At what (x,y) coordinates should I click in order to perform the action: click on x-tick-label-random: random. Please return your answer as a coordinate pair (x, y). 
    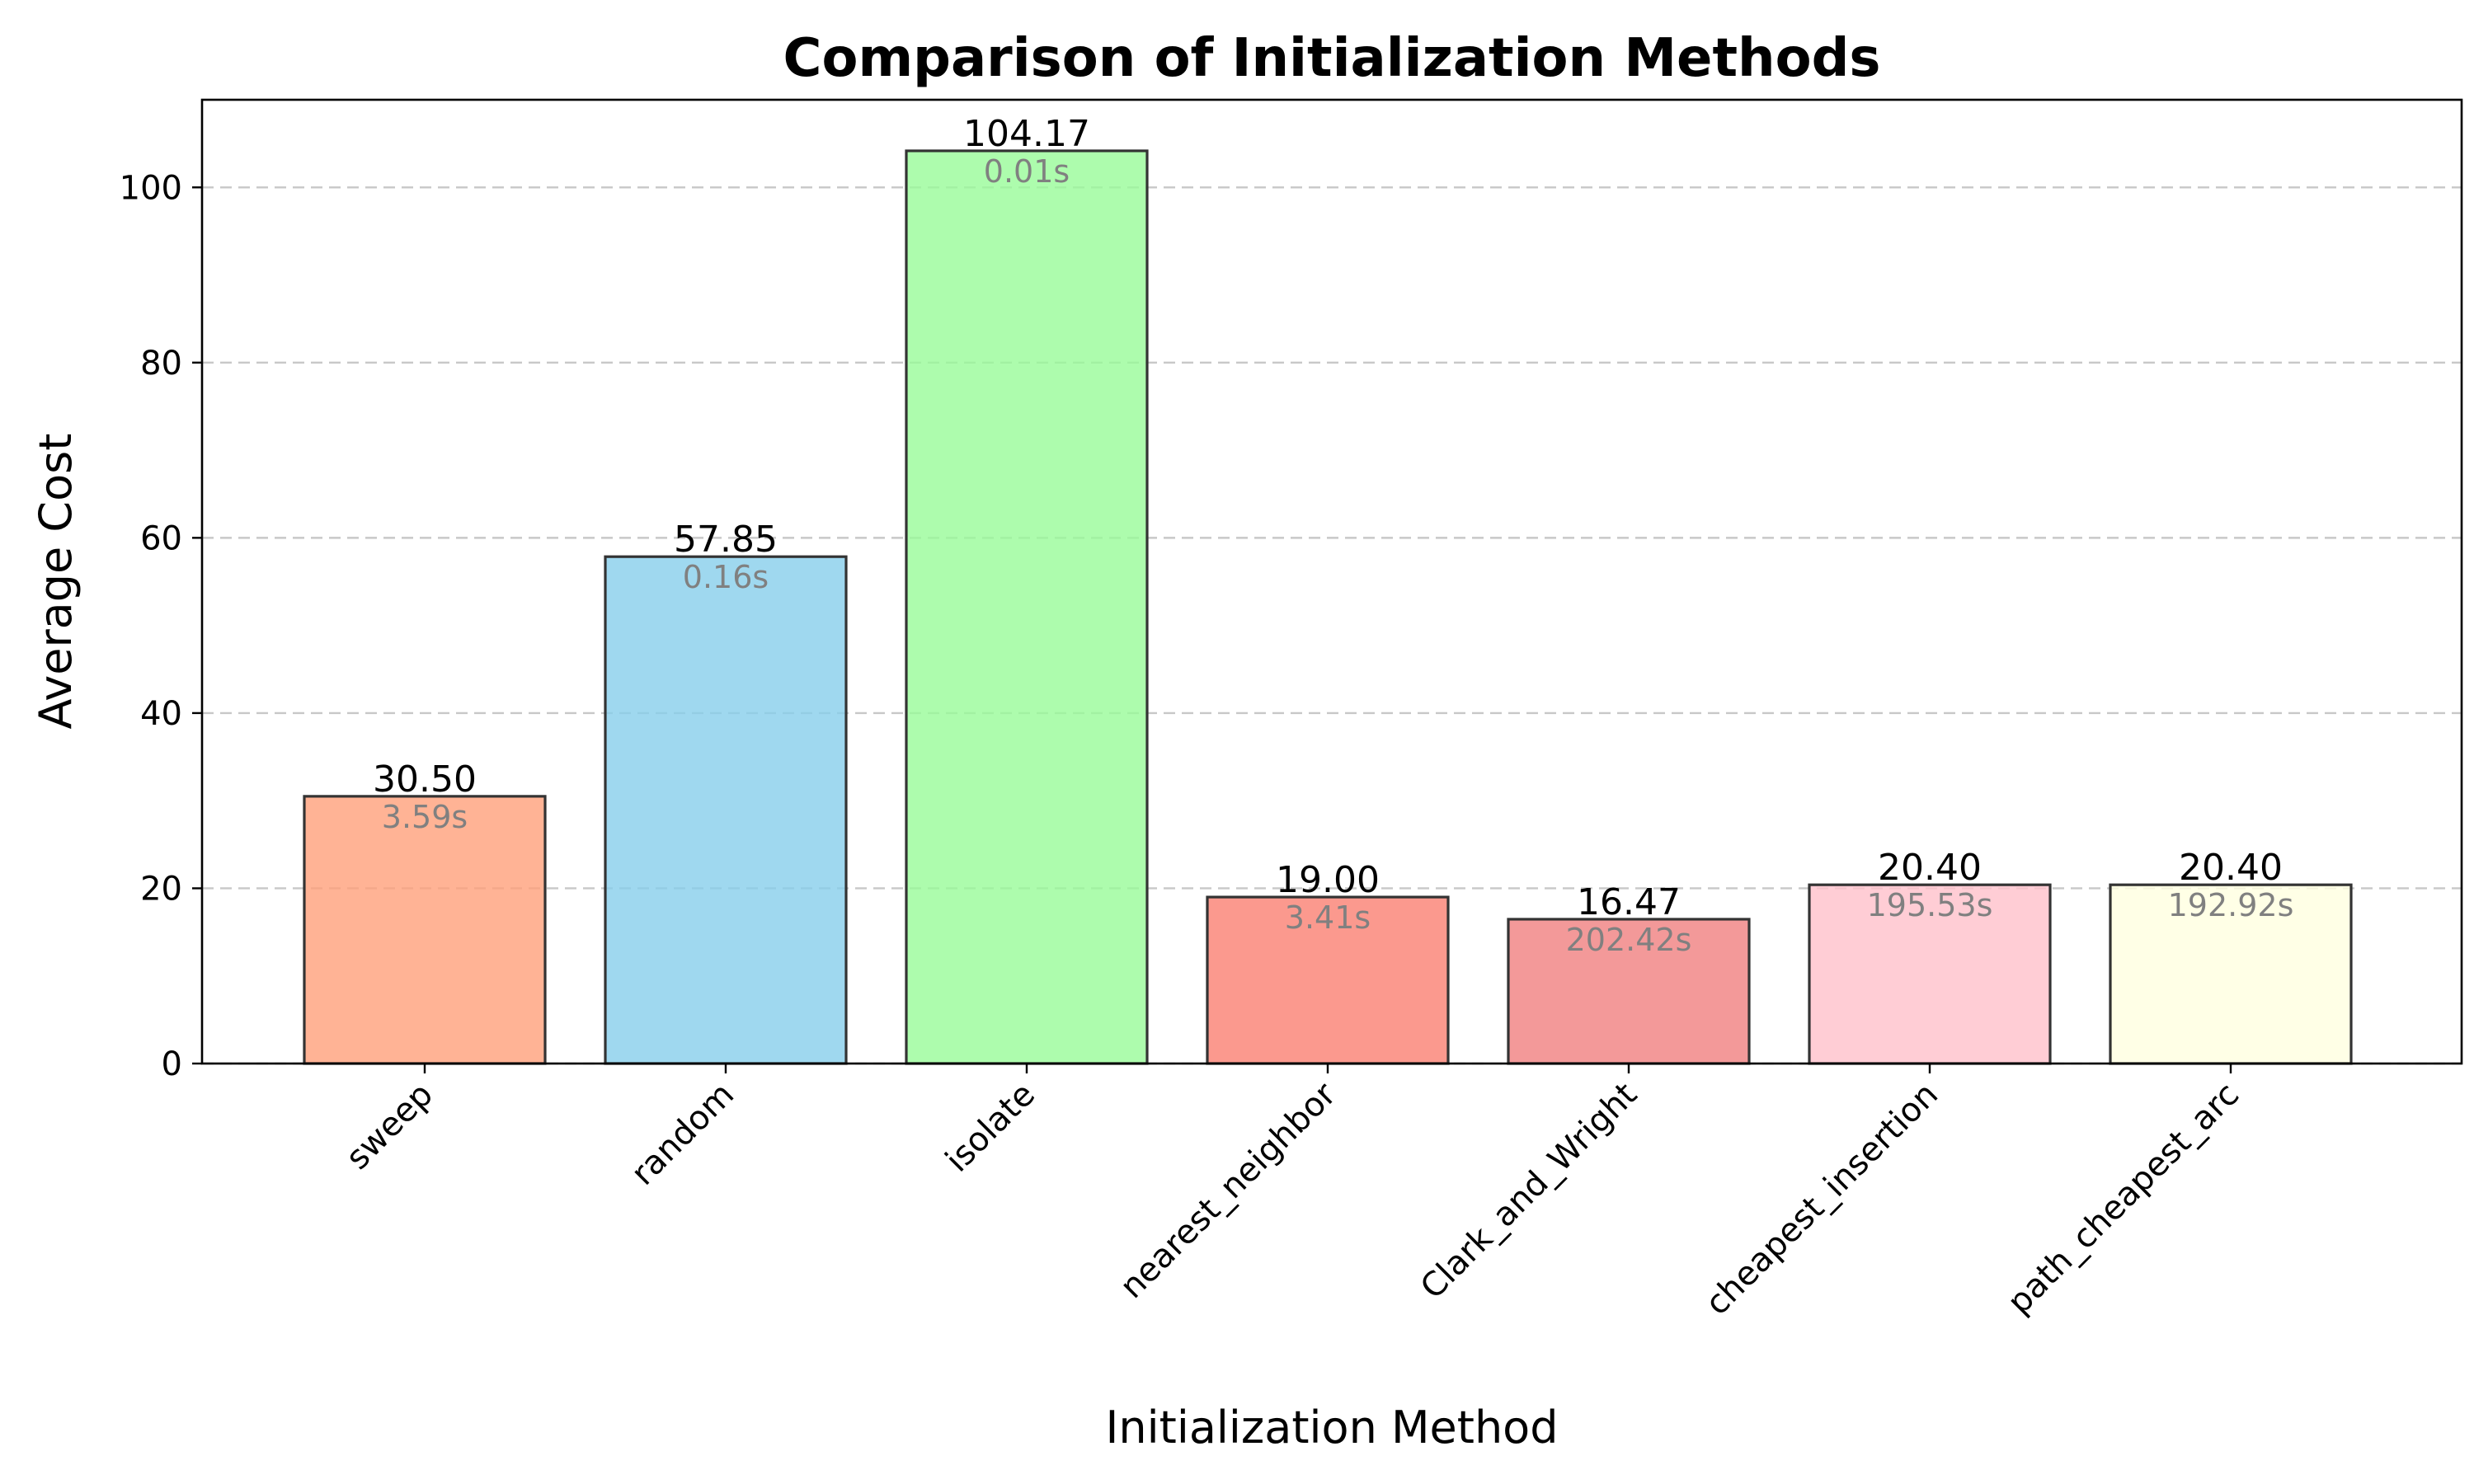
    Looking at the image, I should click on (682, 1134).